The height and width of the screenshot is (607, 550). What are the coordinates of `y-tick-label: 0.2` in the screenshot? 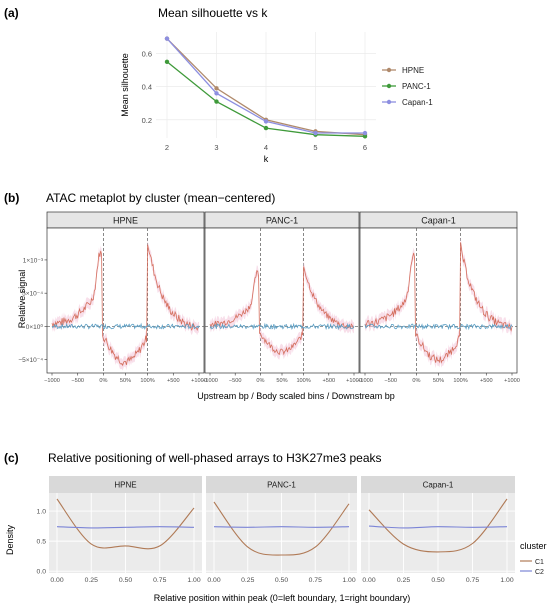 It's located at (147, 120).